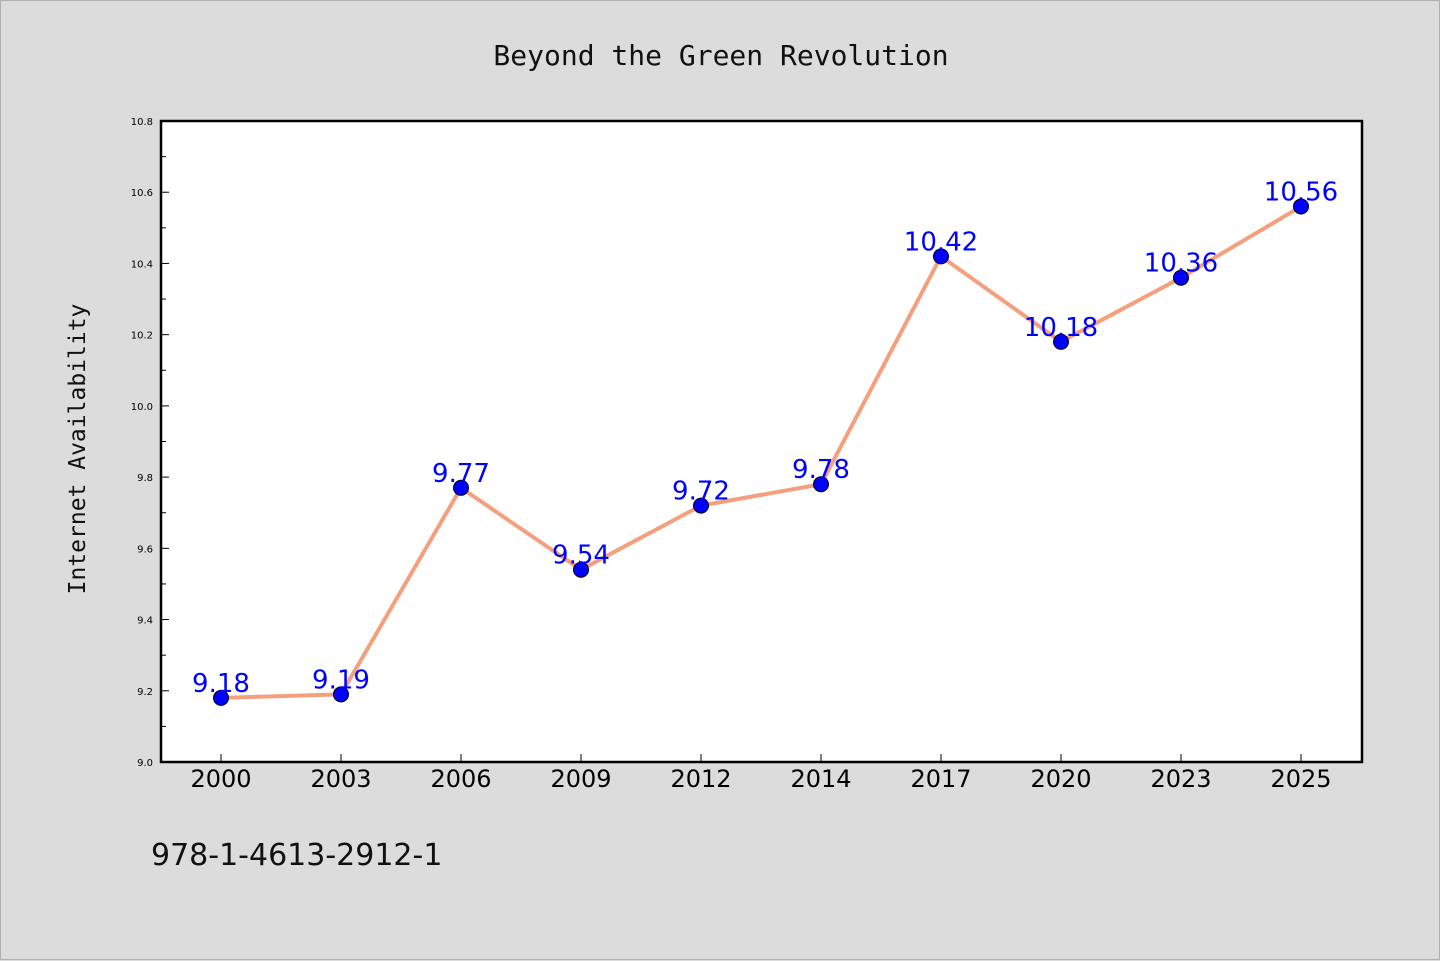 The width and height of the screenshot is (1440, 961). I want to click on y-axis-label: Internet Availability, so click(78, 449).